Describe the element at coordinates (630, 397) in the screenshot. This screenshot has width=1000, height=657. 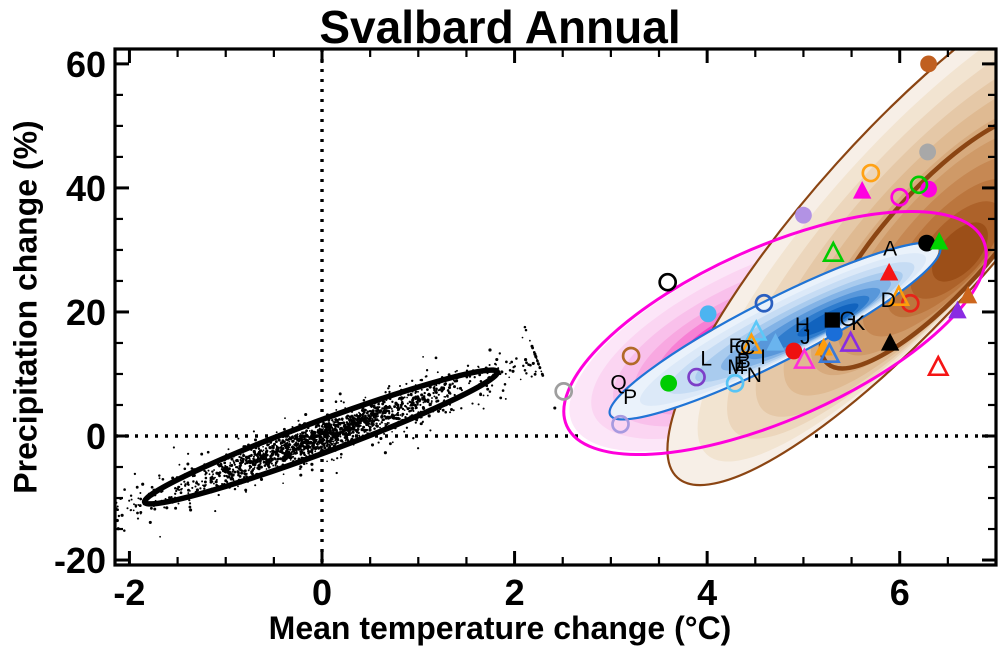
I see `letter-marker-P: P` at that location.